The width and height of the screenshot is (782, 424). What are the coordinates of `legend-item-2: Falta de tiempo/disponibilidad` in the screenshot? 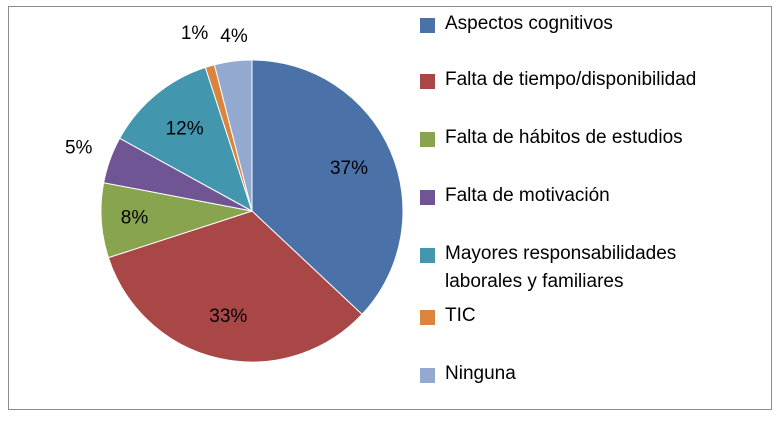 It's located at (558, 81).